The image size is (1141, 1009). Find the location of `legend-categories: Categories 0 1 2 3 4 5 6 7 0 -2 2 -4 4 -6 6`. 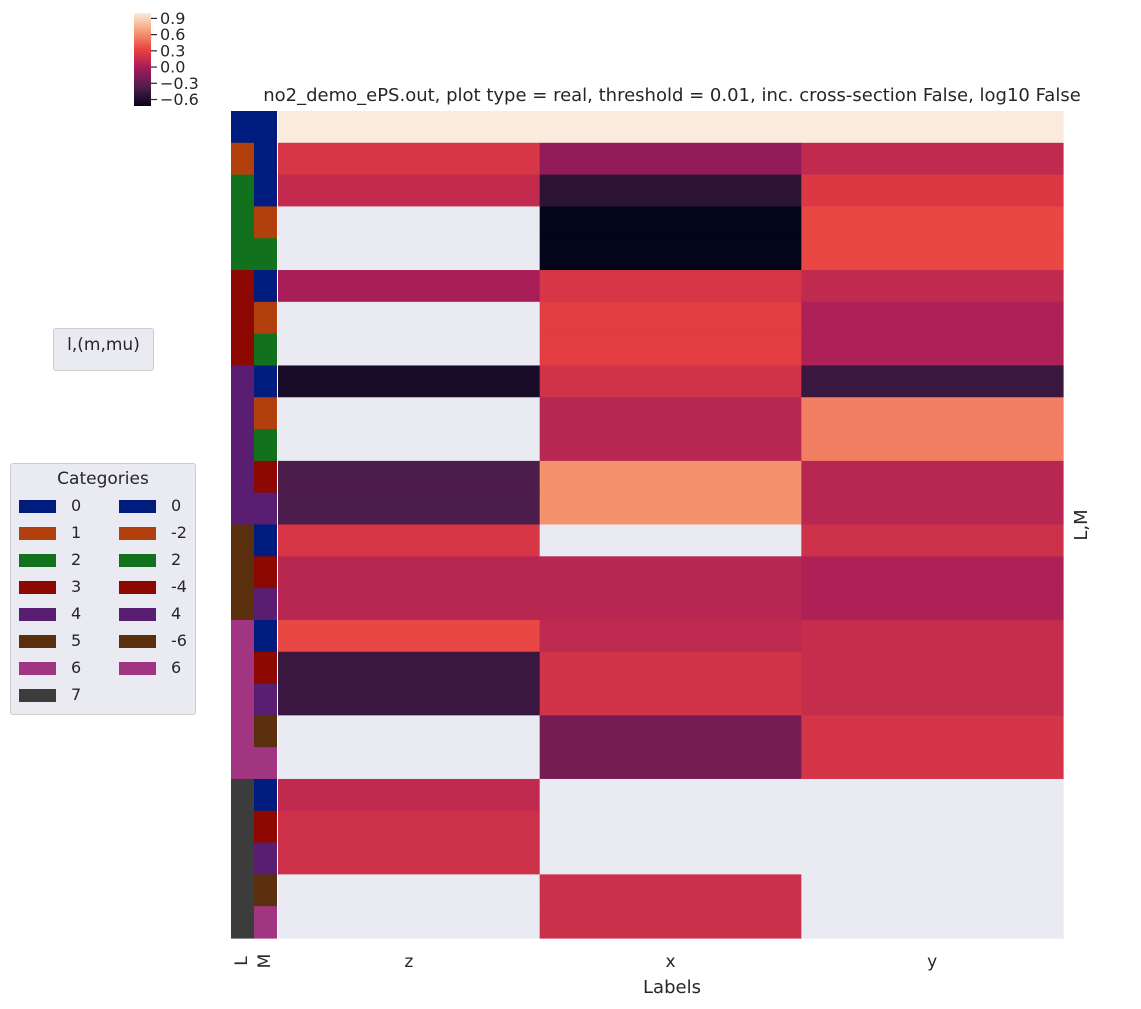

legend-categories: Categories 0 1 2 3 4 5 6 7 0 -2 2 -4 4 -6 6 is located at coordinates (103, 589).